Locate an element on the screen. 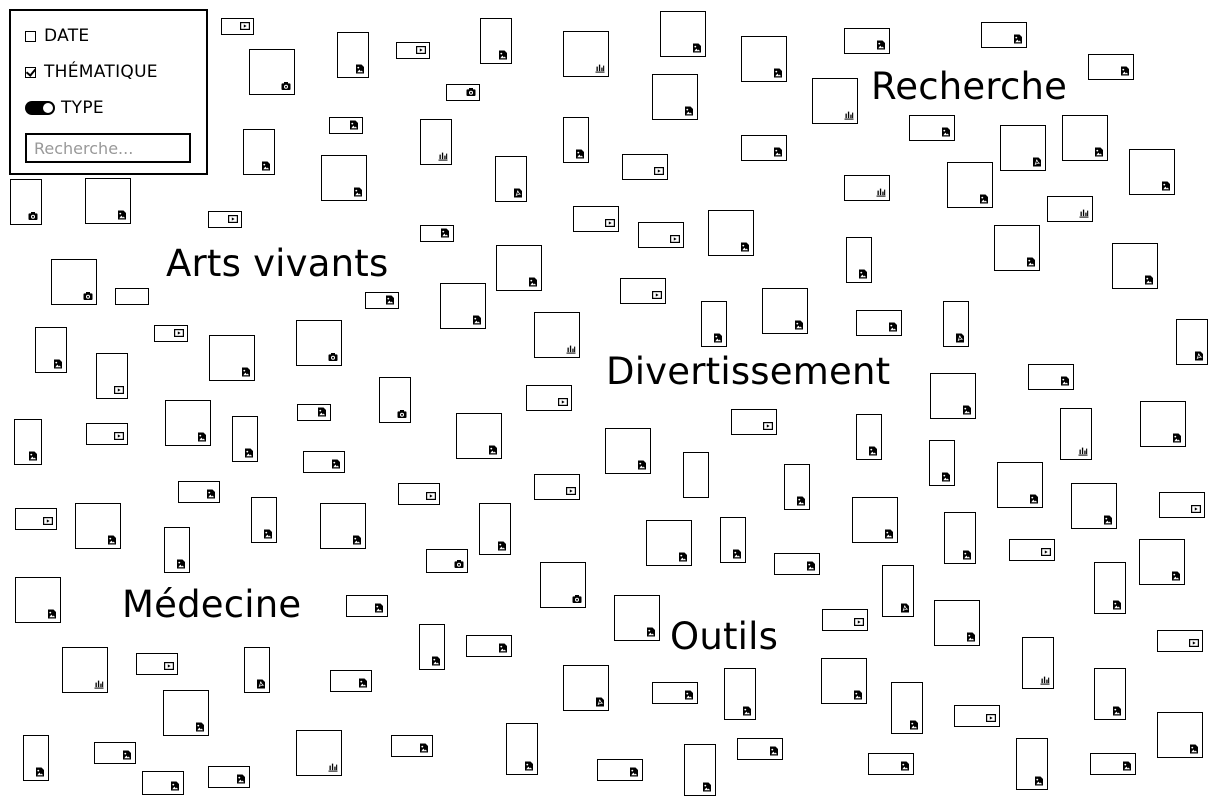 Image resolution: width=1220 pixels, height=800 pixels. category-label-divertissement: Divertissement is located at coordinates (748, 371).